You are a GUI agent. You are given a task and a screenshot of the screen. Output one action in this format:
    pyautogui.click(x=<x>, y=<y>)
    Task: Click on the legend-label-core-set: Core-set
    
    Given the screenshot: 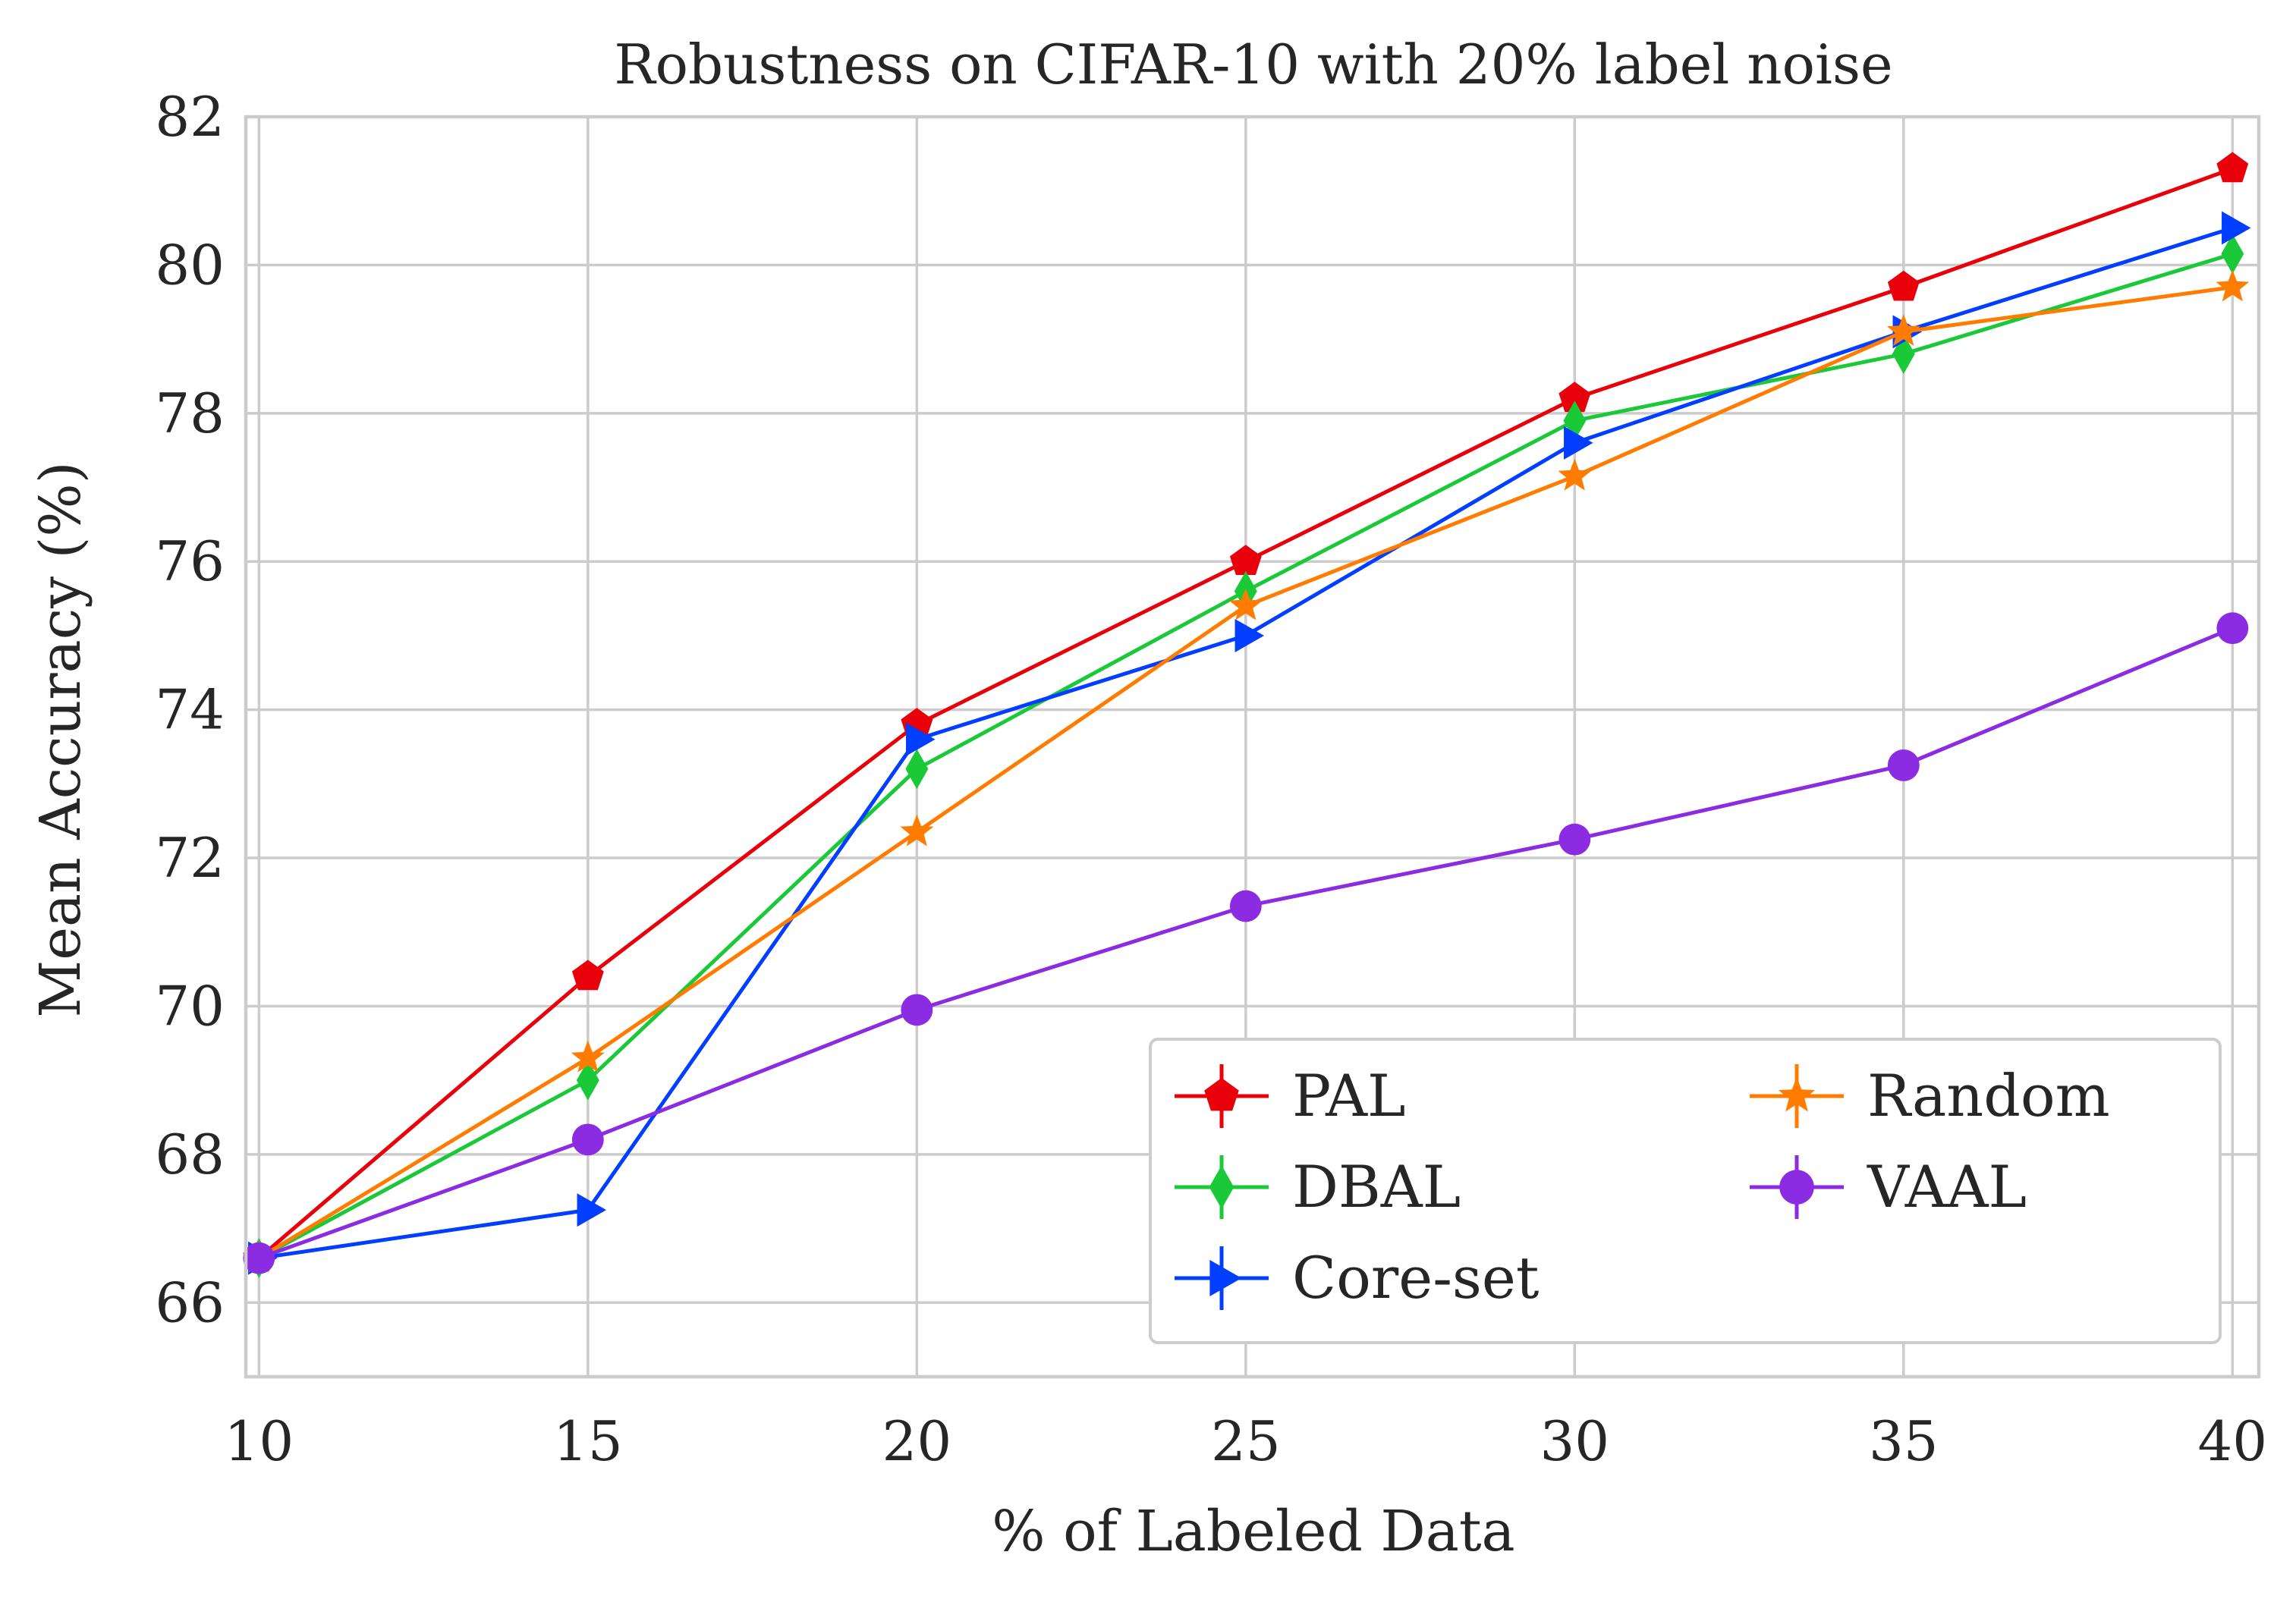 What is the action you would take?
    pyautogui.click(x=1415, y=1278)
    